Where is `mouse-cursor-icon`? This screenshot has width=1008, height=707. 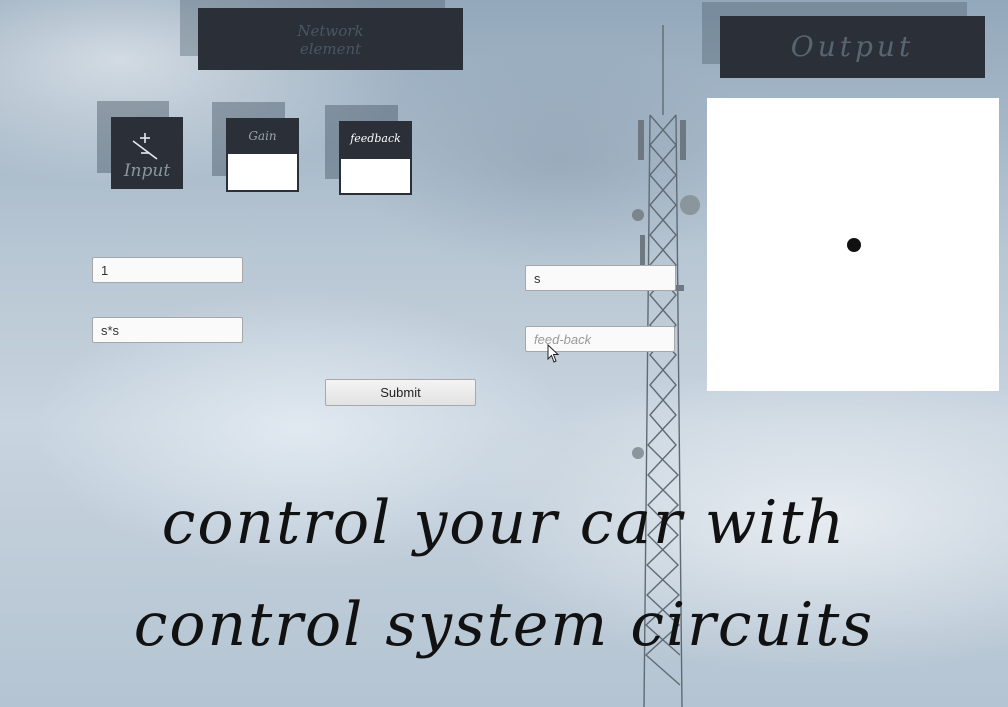
mouse-cursor-icon is located at coordinates (553, 353).